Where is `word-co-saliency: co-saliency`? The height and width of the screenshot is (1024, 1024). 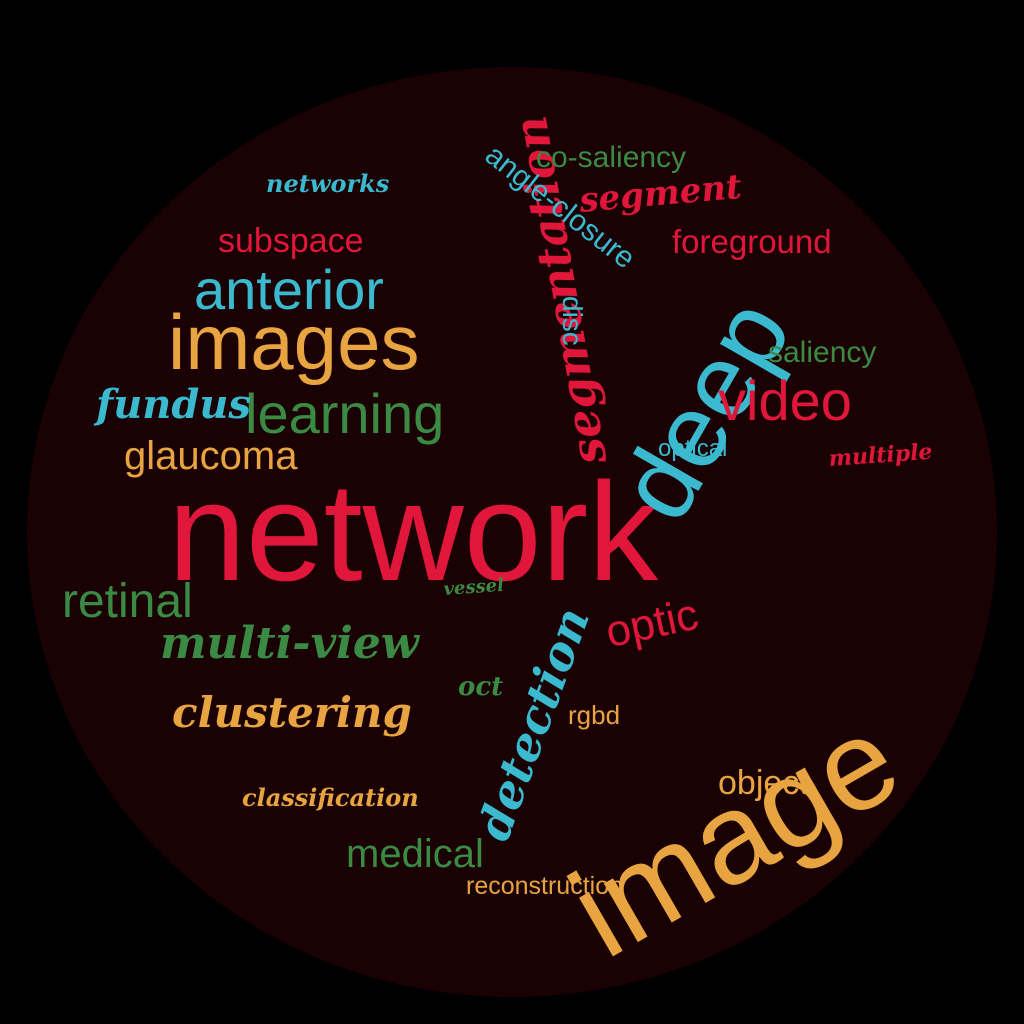
word-co-saliency: co-saliency is located at coordinates (611, 157).